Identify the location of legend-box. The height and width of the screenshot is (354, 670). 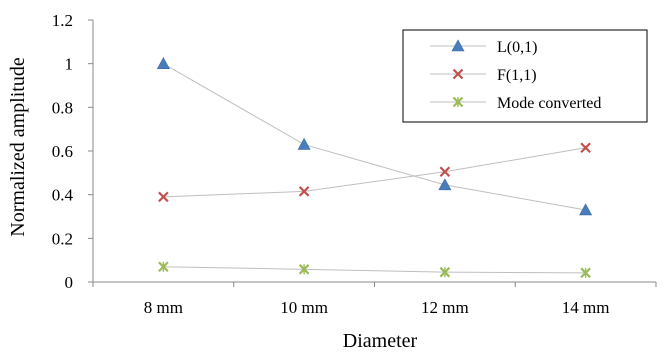
(525, 76).